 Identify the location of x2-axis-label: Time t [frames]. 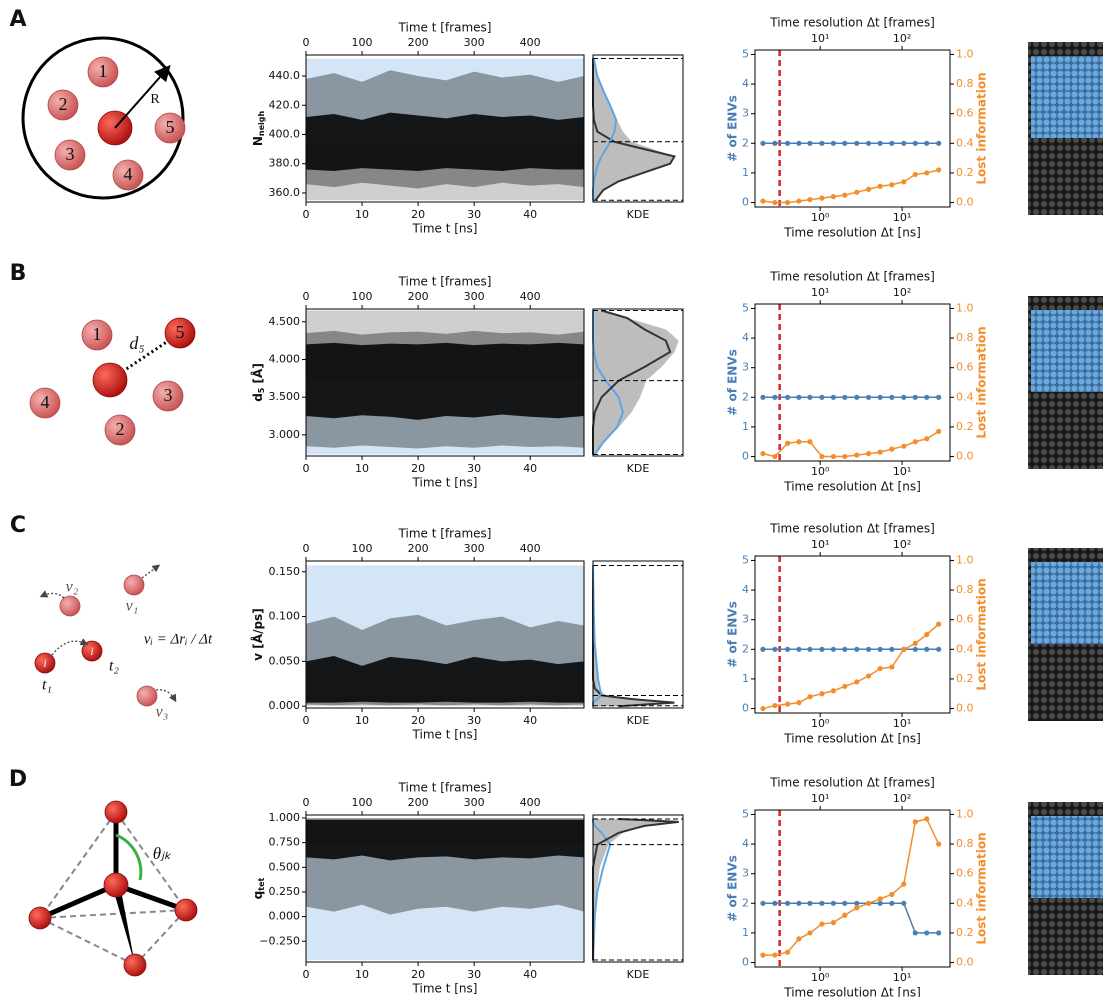
(445, 788).